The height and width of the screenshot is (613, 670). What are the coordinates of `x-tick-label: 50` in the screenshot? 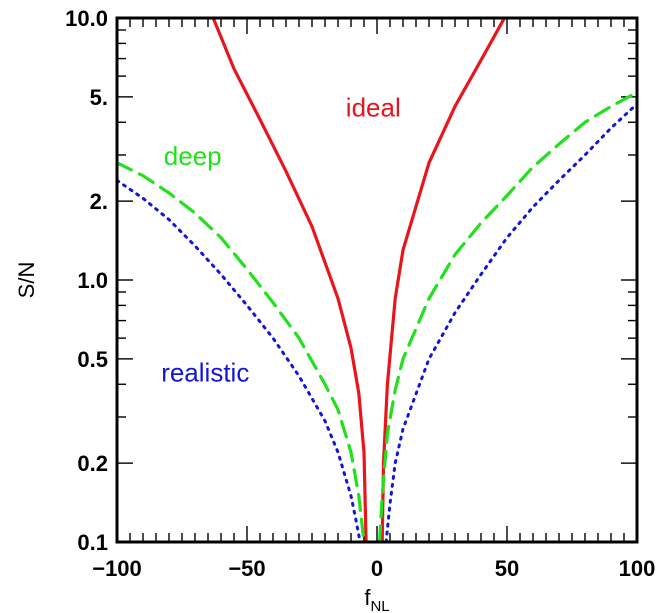 It's located at (507, 568).